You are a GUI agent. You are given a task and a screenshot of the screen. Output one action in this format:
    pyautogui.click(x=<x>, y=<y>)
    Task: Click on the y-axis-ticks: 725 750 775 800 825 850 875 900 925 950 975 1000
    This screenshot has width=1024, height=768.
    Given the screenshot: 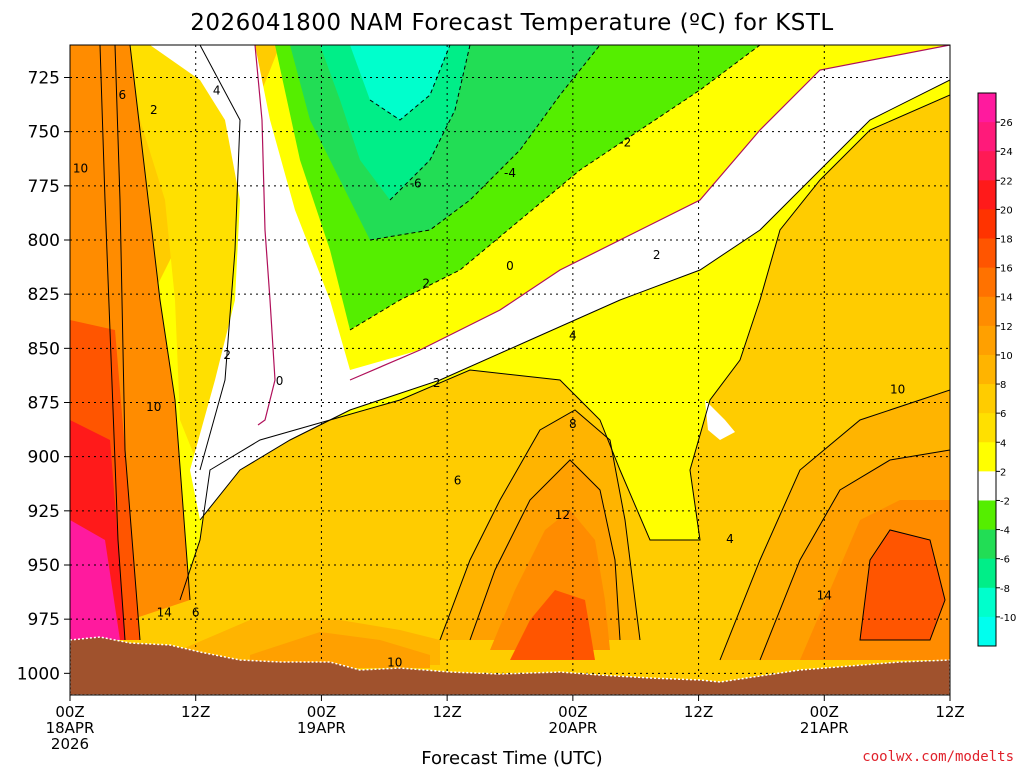 What is the action you would take?
    pyautogui.click(x=43, y=376)
    